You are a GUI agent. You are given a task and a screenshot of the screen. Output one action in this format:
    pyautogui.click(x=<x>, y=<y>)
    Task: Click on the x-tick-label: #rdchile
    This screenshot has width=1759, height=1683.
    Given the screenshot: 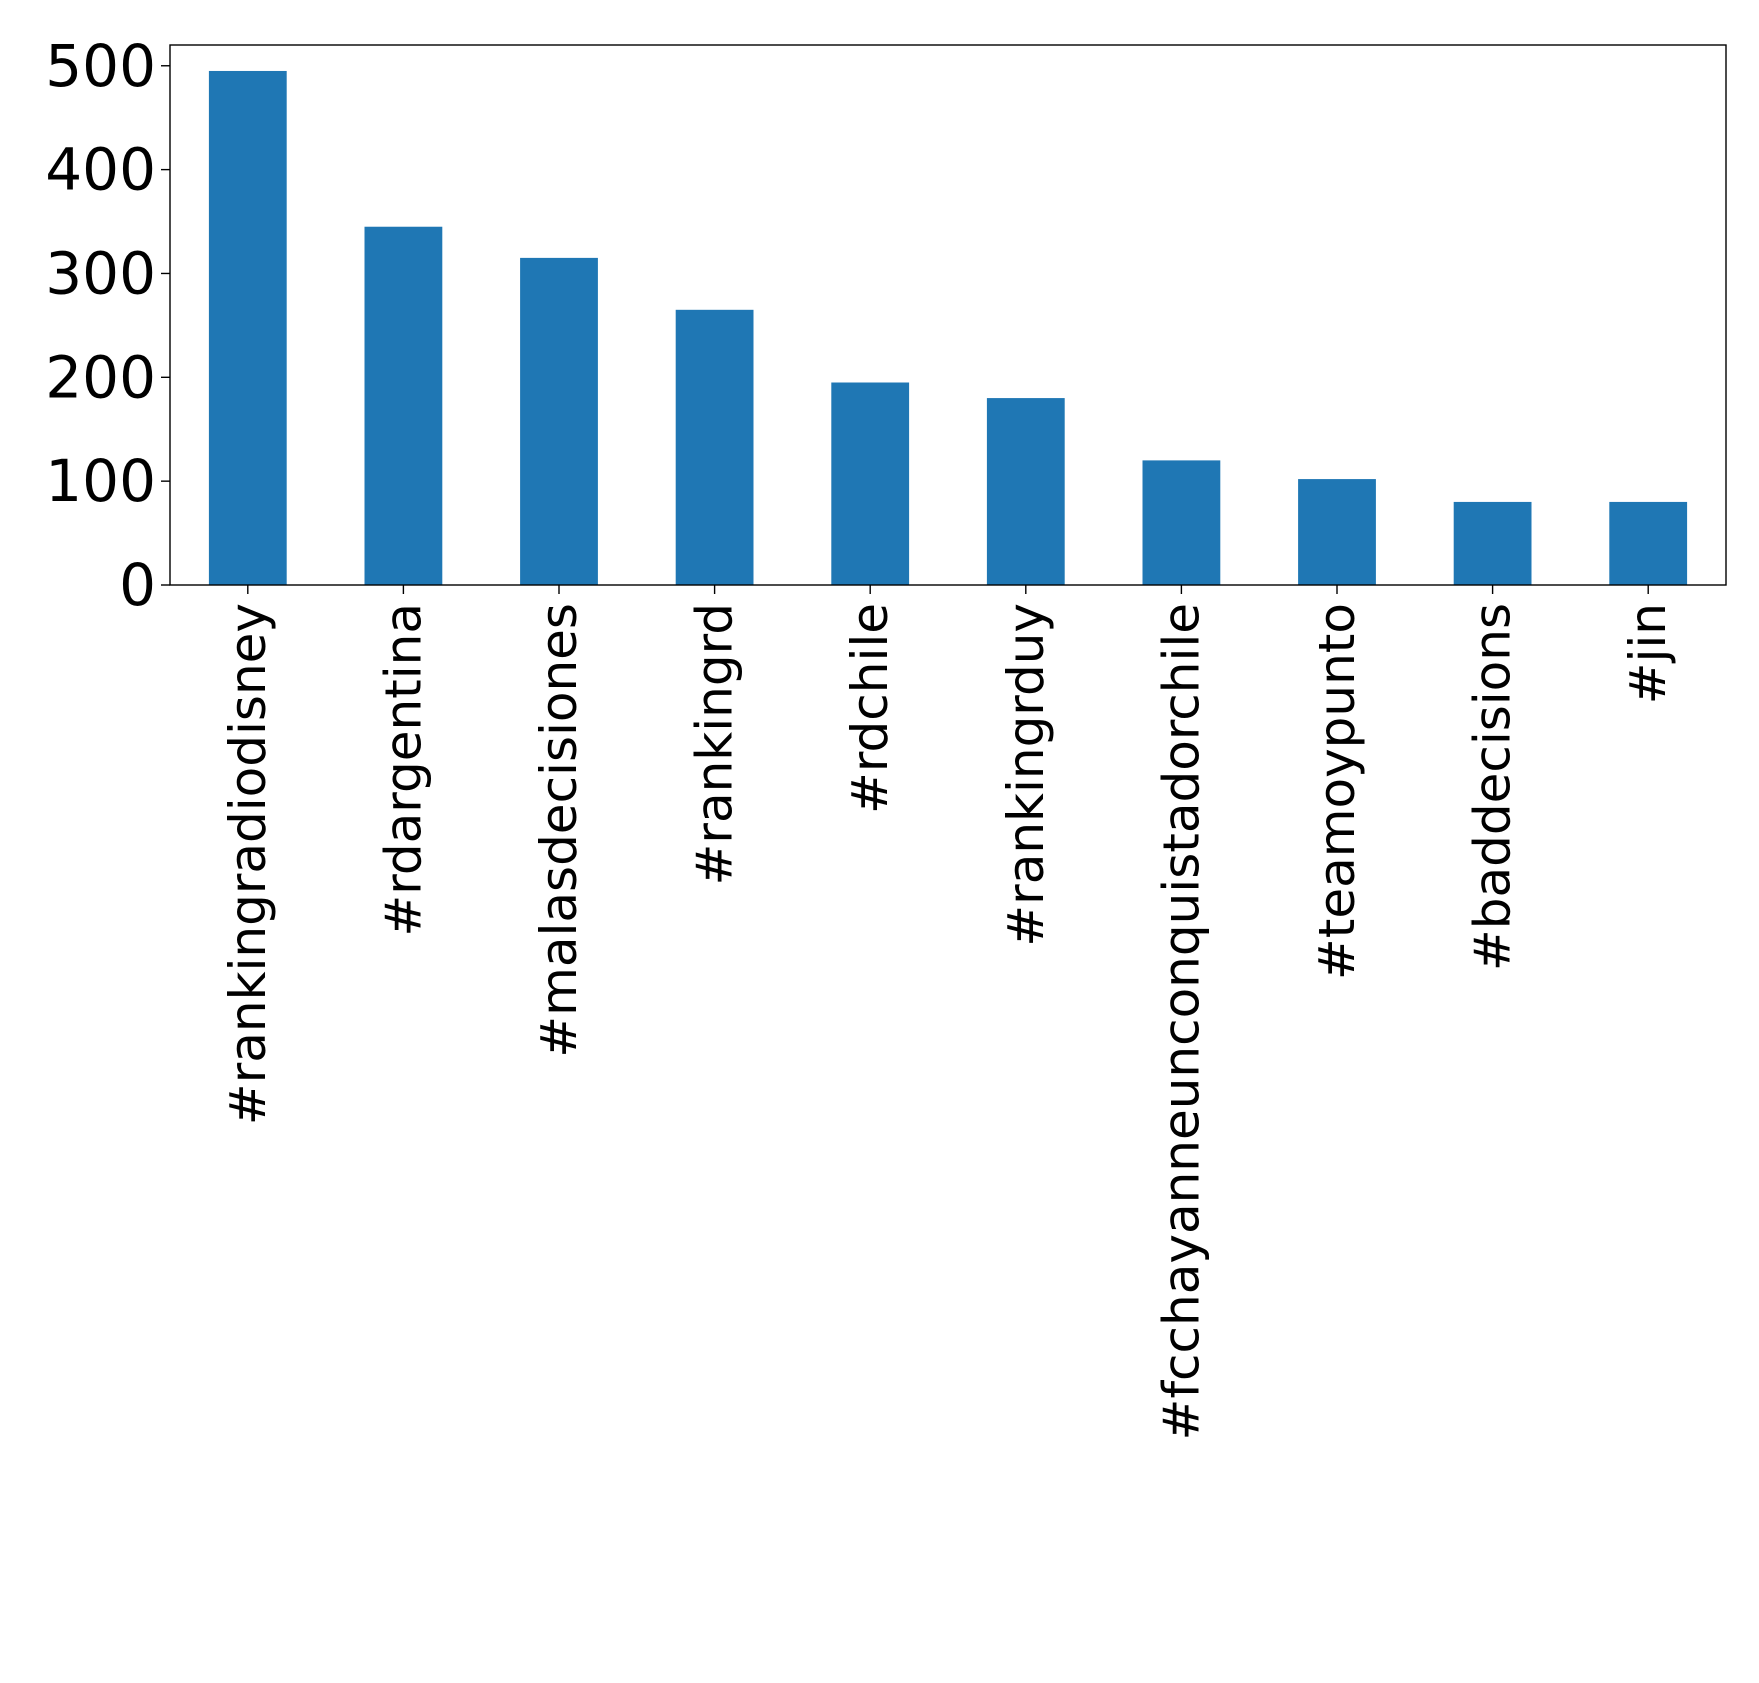 What is the action you would take?
    pyautogui.click(x=870, y=708)
    